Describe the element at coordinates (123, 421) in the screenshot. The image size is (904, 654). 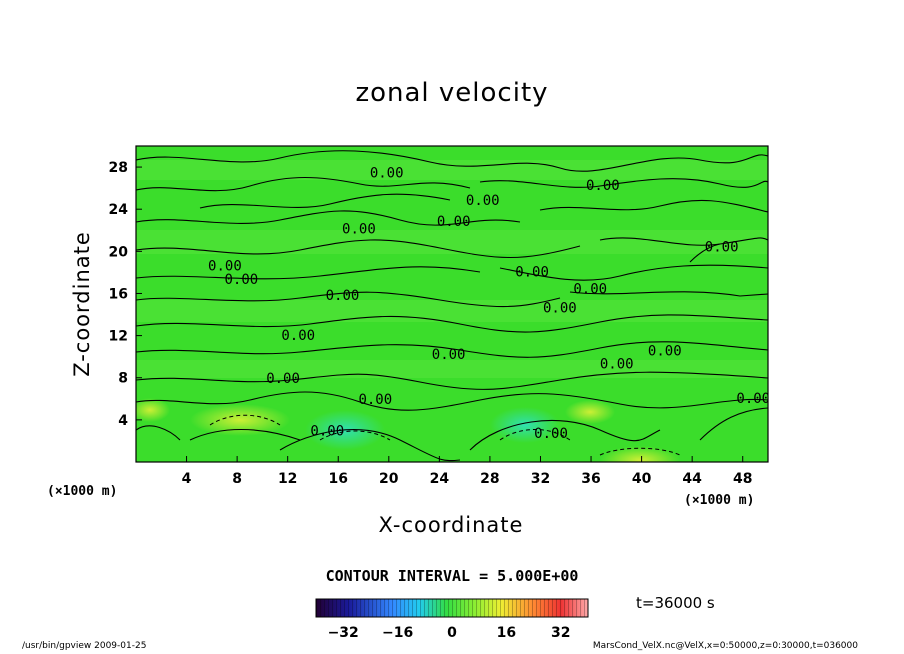
I see `y-tick-label: 4` at that location.